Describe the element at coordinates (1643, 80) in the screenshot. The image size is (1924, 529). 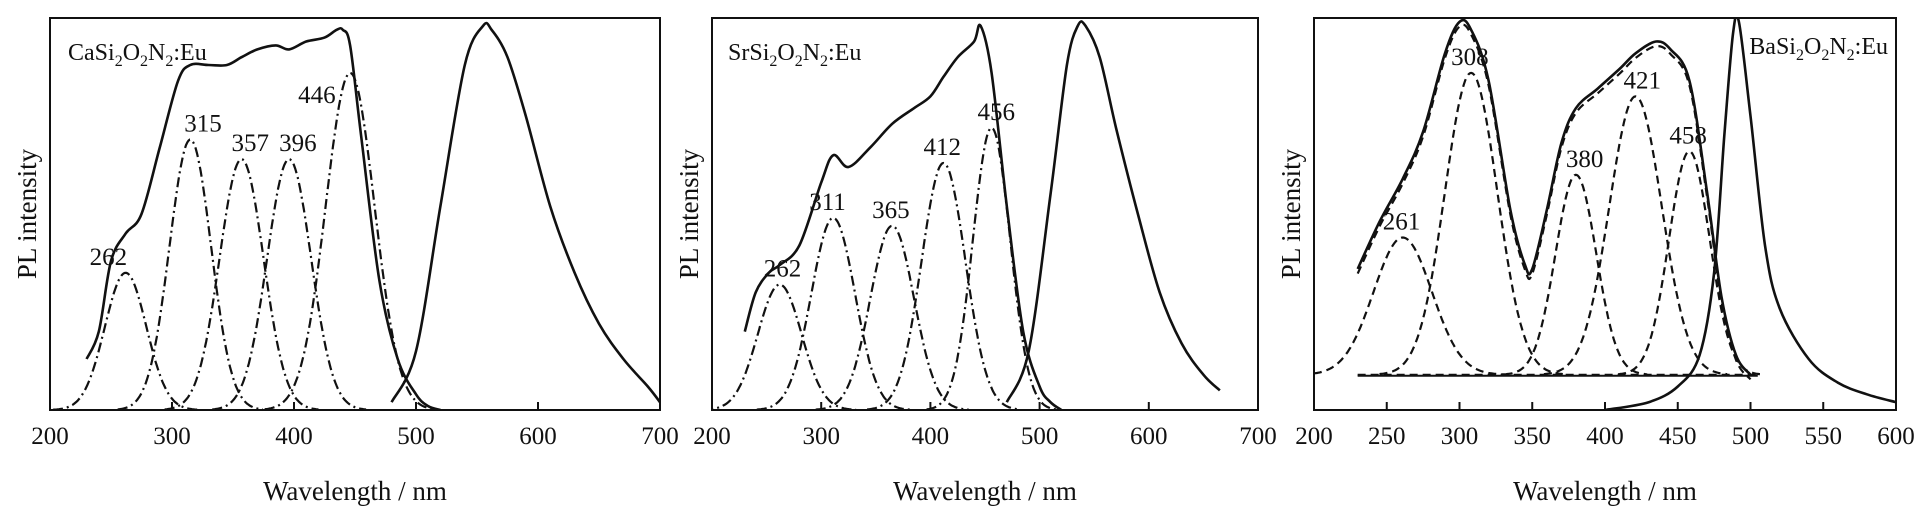
I see `peak-label-421: 421` at that location.